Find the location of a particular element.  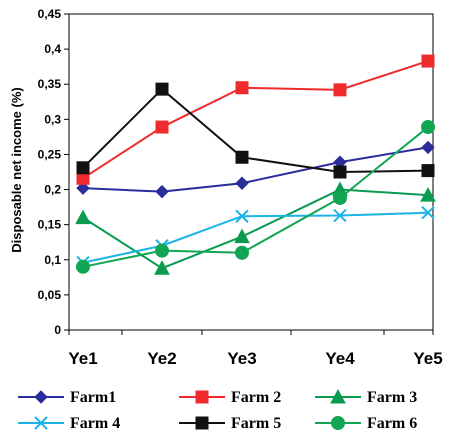

y-axis-title: Disposable net income (%) is located at coordinates (16, 169).